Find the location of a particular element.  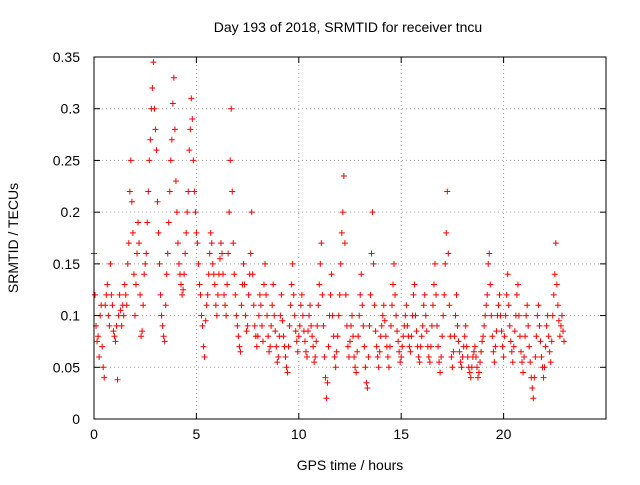

y-tick-label: 0 is located at coordinates (76, 419).